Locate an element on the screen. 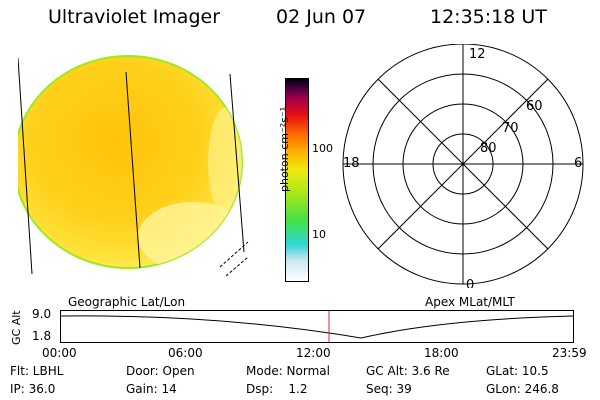 The image size is (600, 400). mlt-12: 12 is located at coordinates (477, 54).